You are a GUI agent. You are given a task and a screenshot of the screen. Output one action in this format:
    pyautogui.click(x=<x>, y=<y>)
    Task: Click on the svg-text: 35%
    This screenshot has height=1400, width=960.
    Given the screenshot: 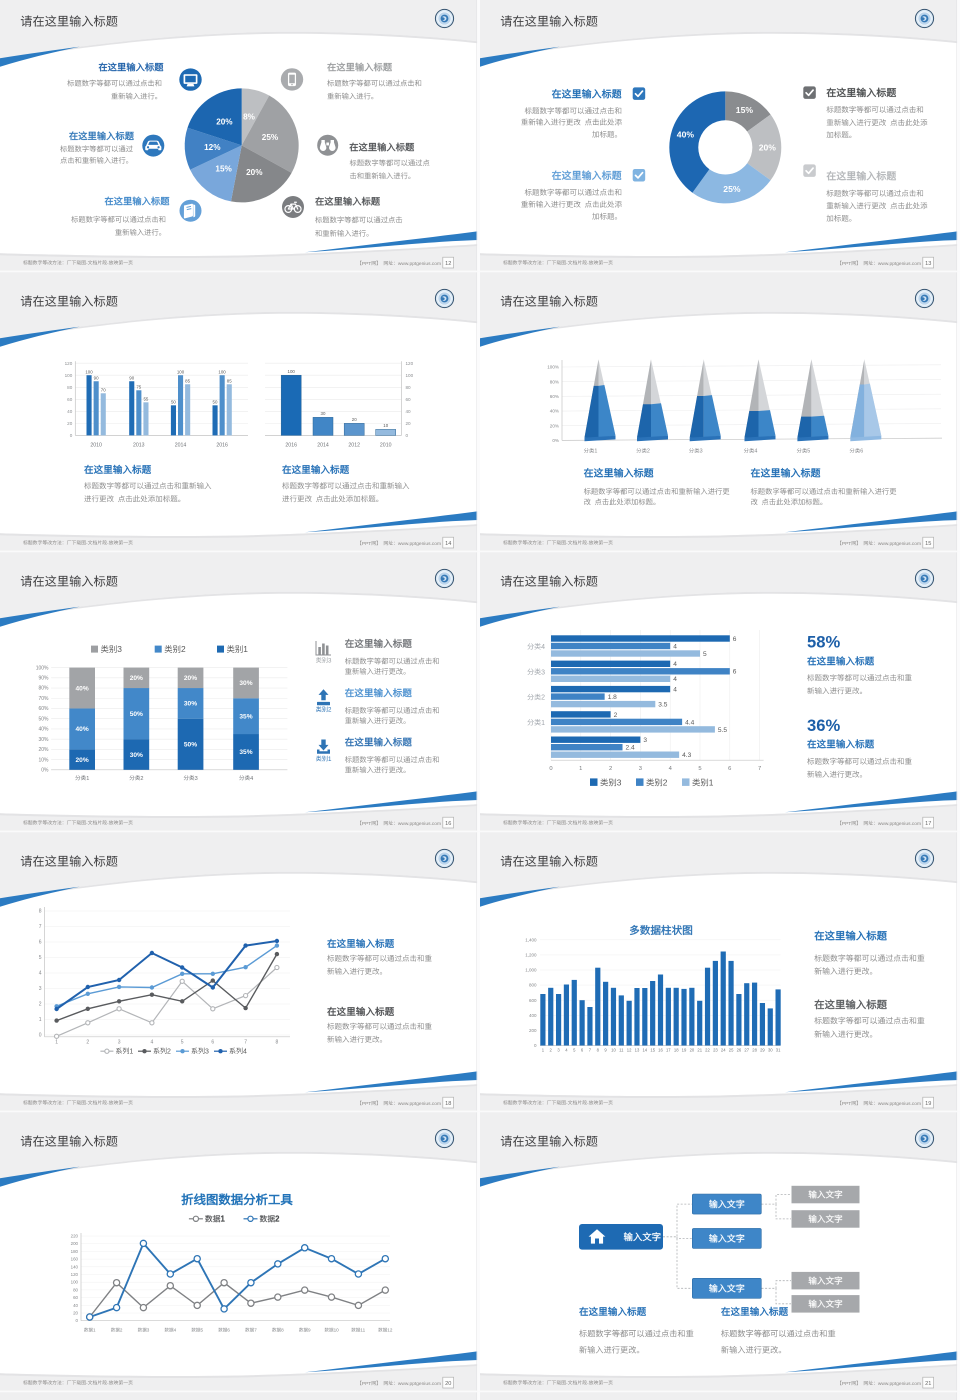 What is the action you would take?
    pyautogui.click(x=245, y=752)
    